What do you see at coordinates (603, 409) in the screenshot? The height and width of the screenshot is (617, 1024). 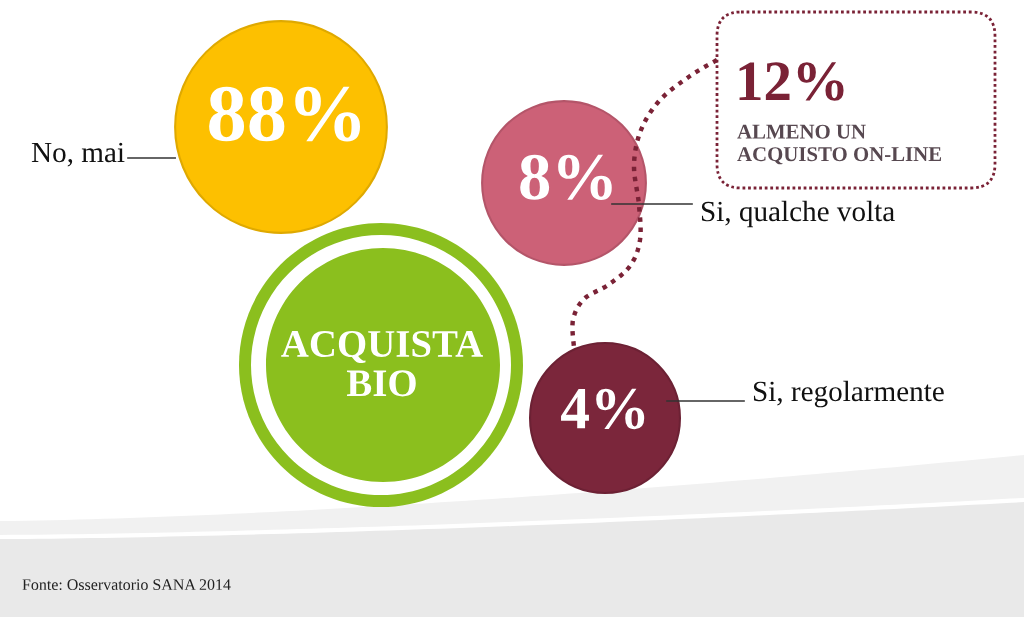 I see `data-label: 4%` at bounding box center [603, 409].